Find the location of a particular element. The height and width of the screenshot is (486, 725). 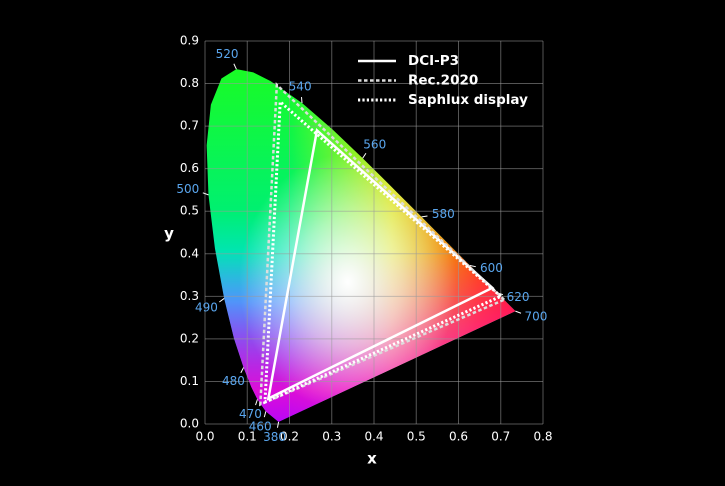

x-tick-label: 0.3 is located at coordinates (331, 437).